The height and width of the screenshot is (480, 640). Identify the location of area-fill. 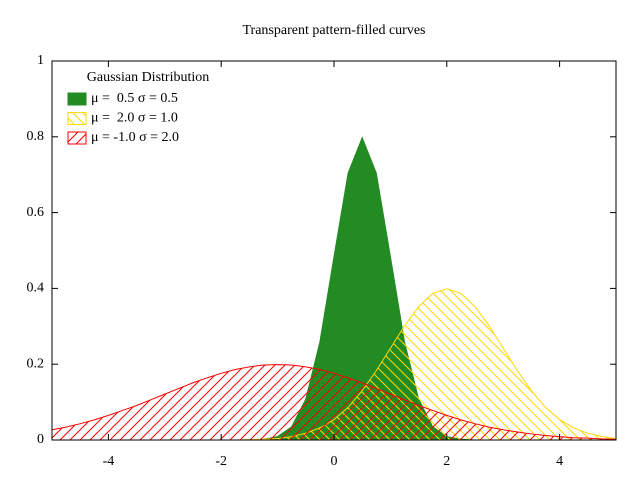
(334, 402).